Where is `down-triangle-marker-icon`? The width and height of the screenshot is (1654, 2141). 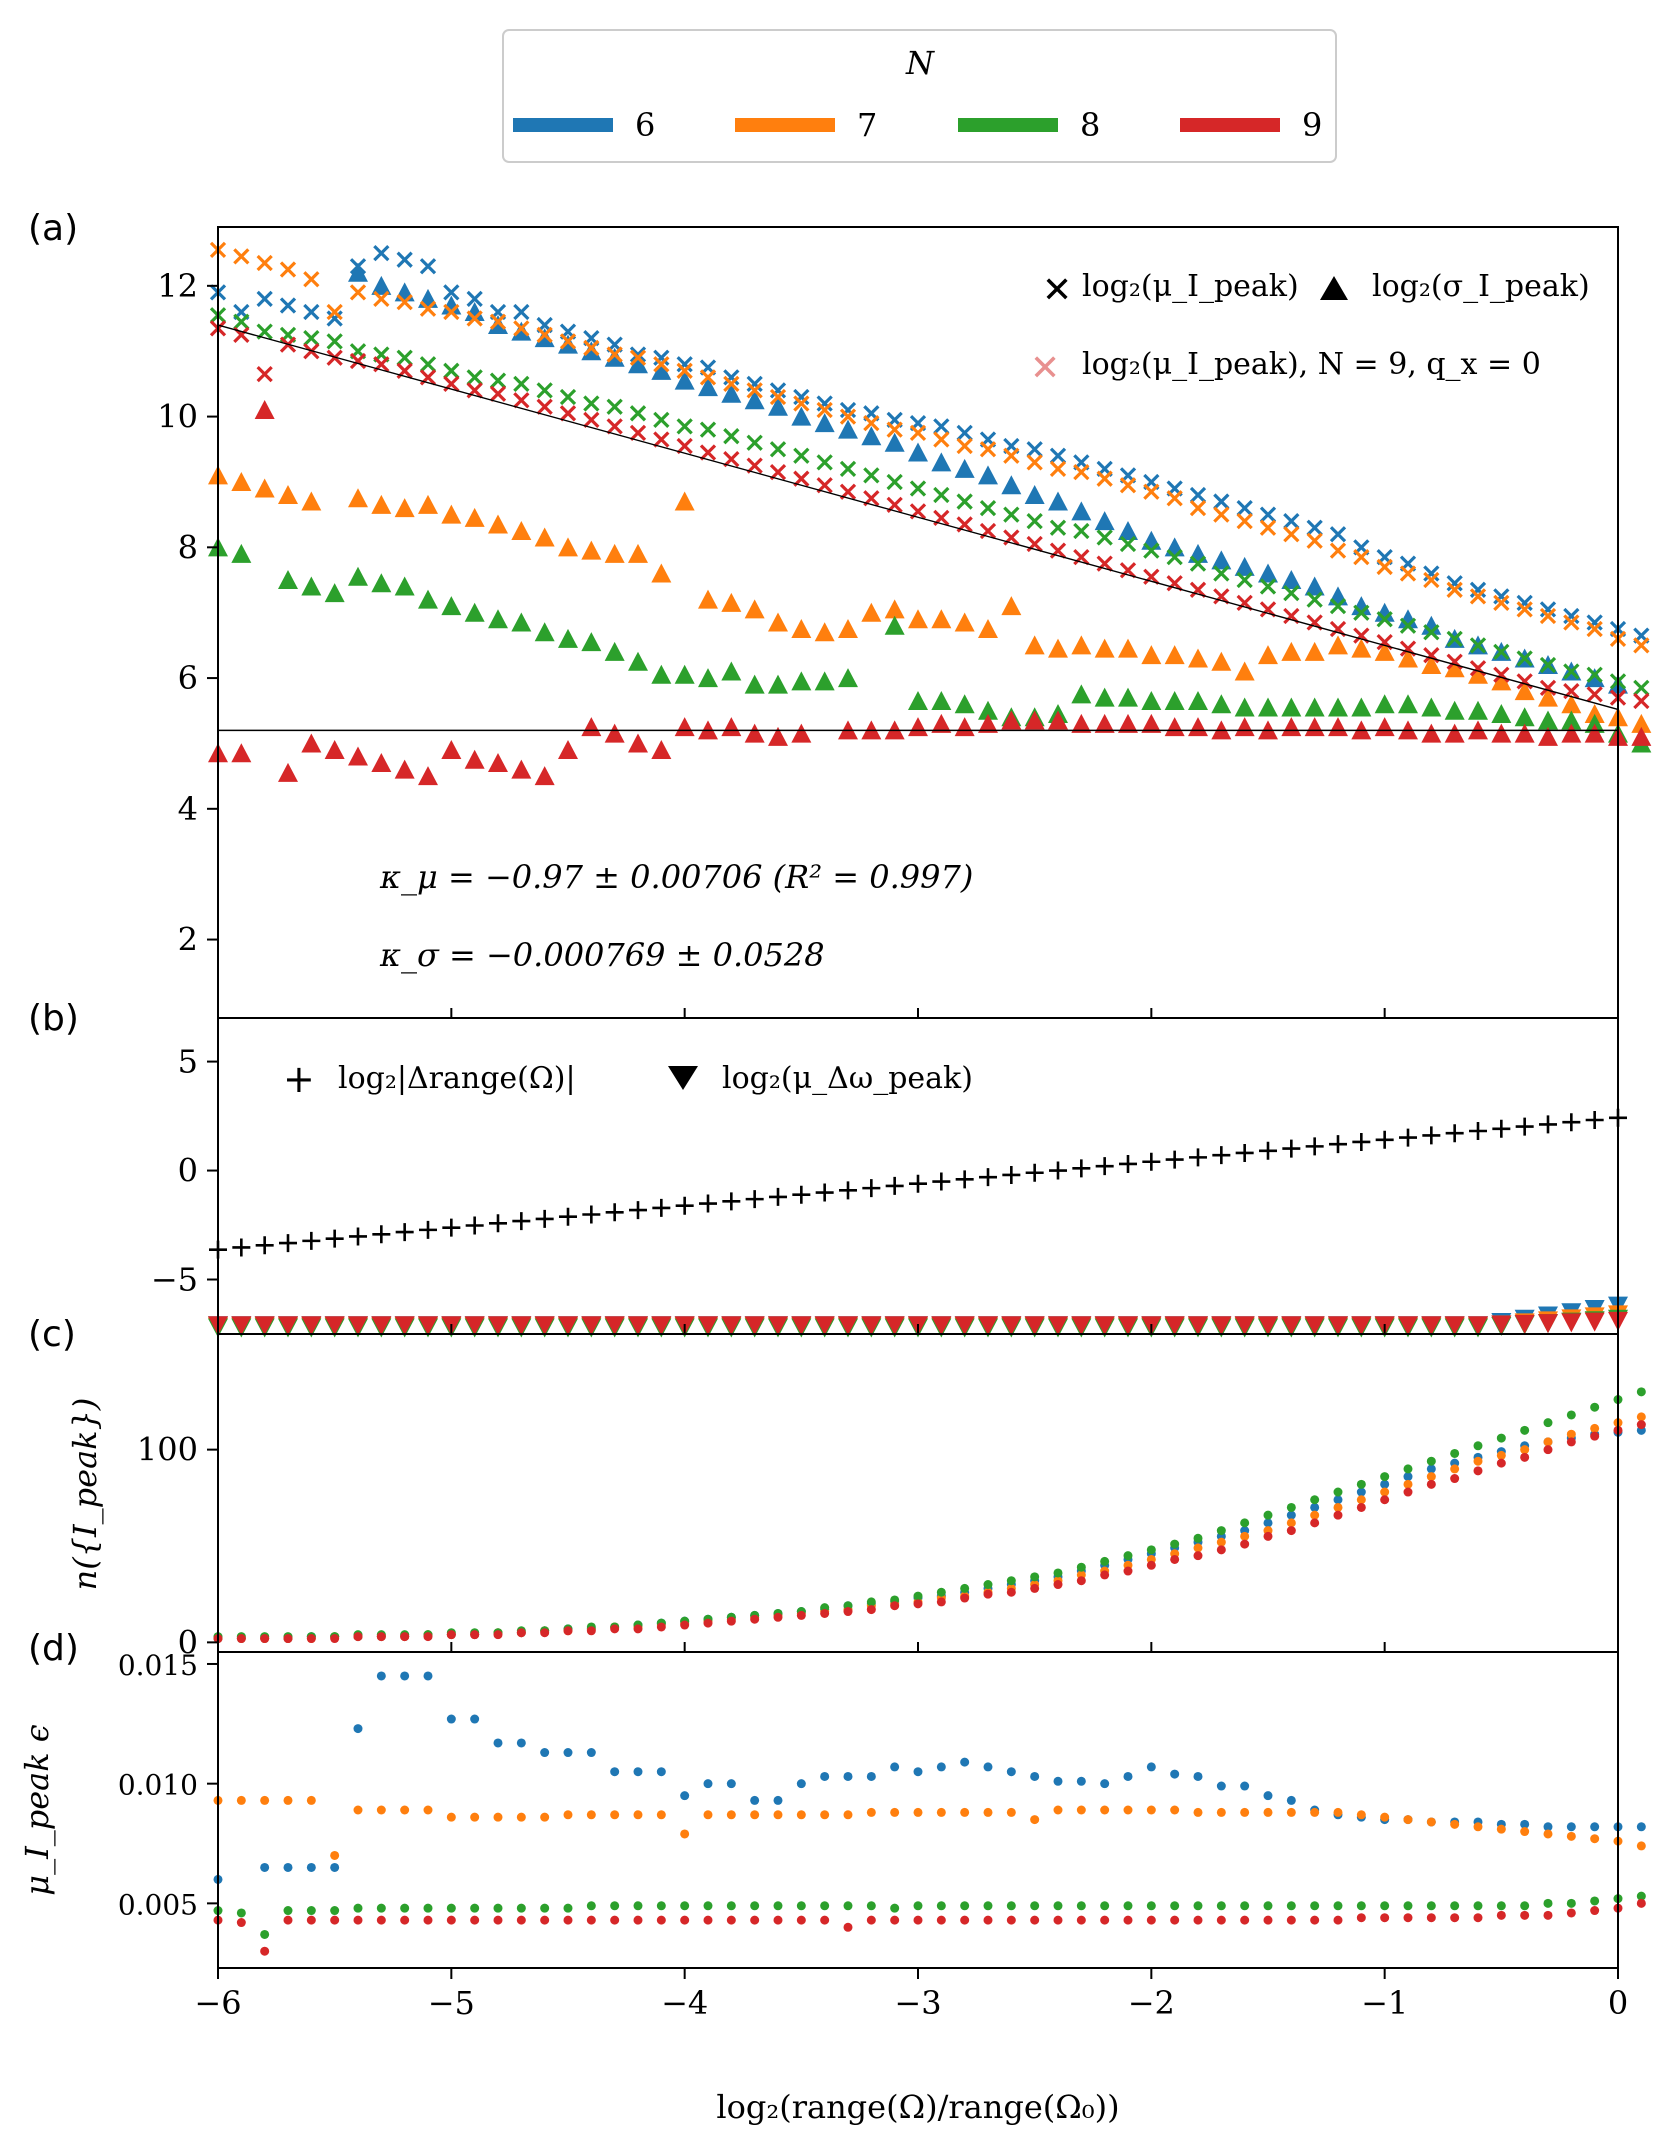 down-triangle-marker-icon is located at coordinates (683, 1078).